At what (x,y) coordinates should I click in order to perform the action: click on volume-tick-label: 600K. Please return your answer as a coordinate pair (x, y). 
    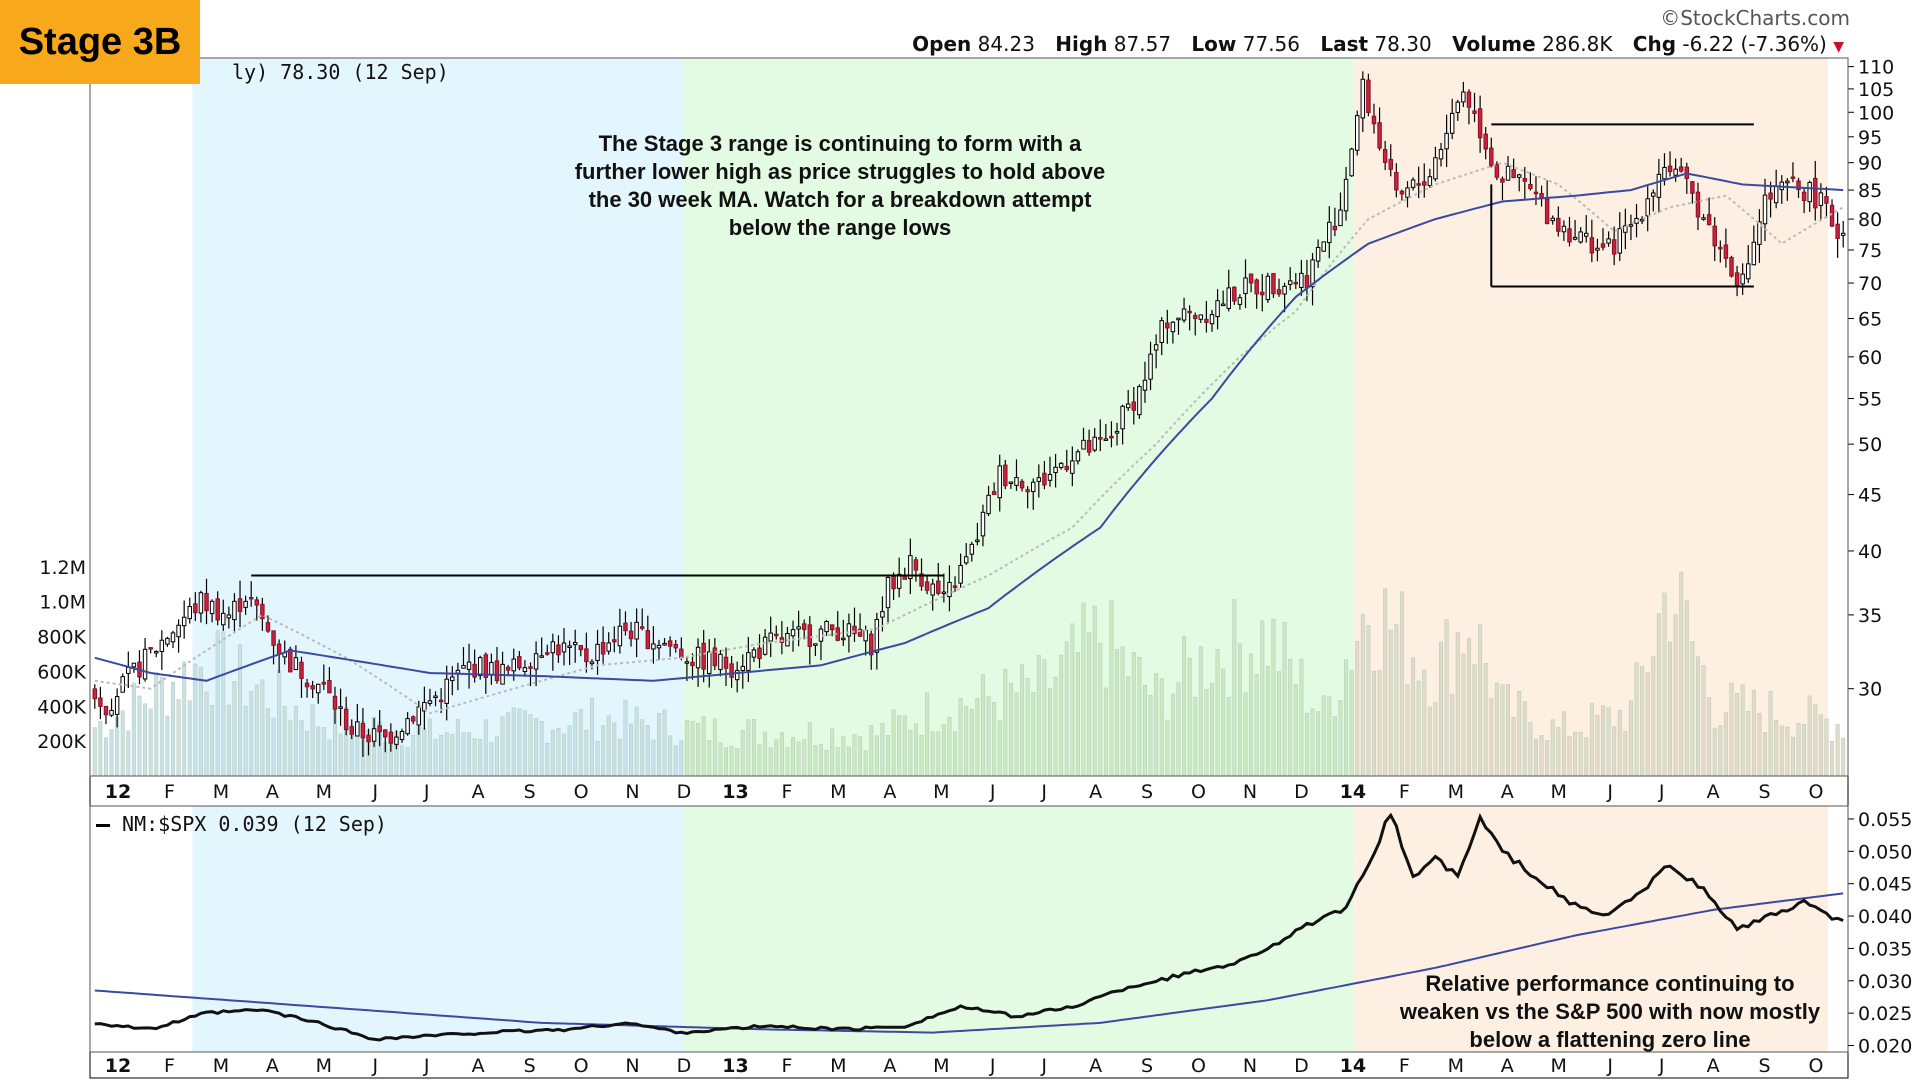
    Looking at the image, I should click on (61, 672).